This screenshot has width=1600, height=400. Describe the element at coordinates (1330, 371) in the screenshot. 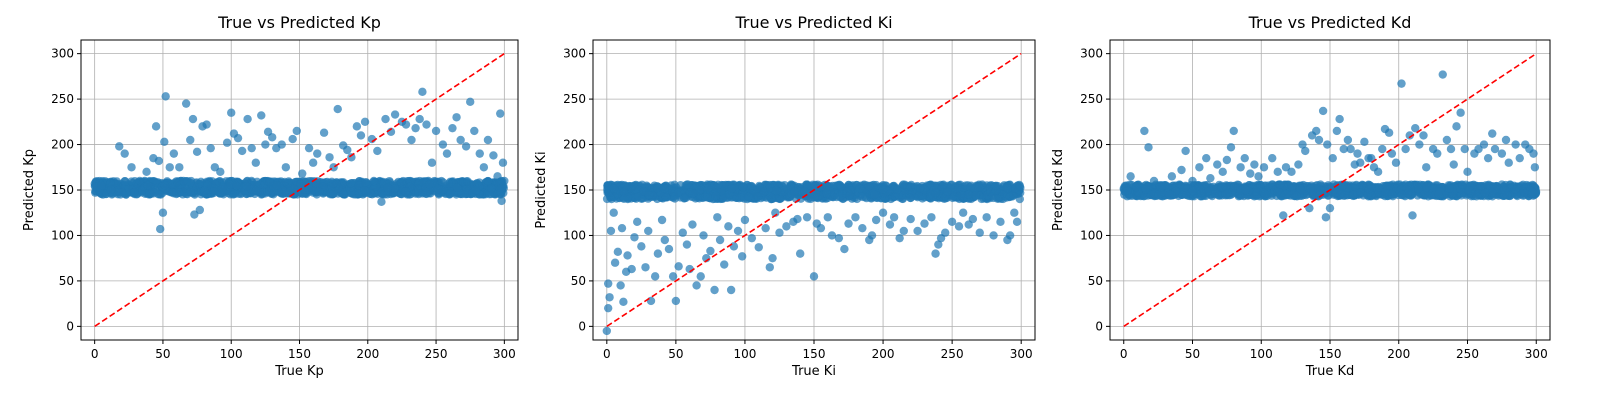

I see `x-axis-label: True Kd` at that location.